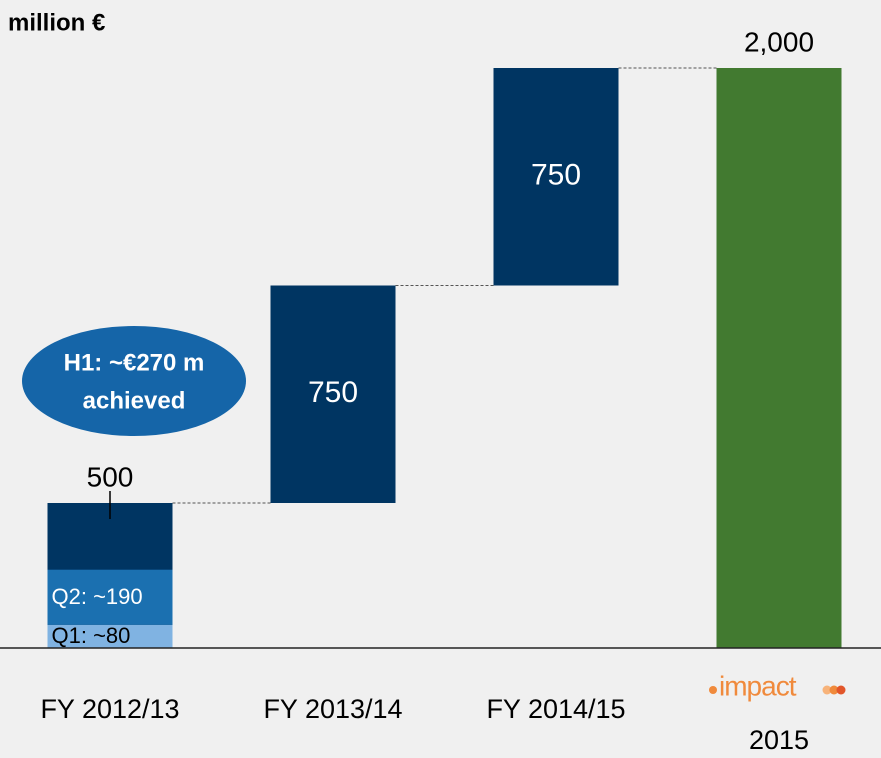 This screenshot has height=758, width=881. I want to click on annotation-text: H1: ~€270 m, so click(134, 362).